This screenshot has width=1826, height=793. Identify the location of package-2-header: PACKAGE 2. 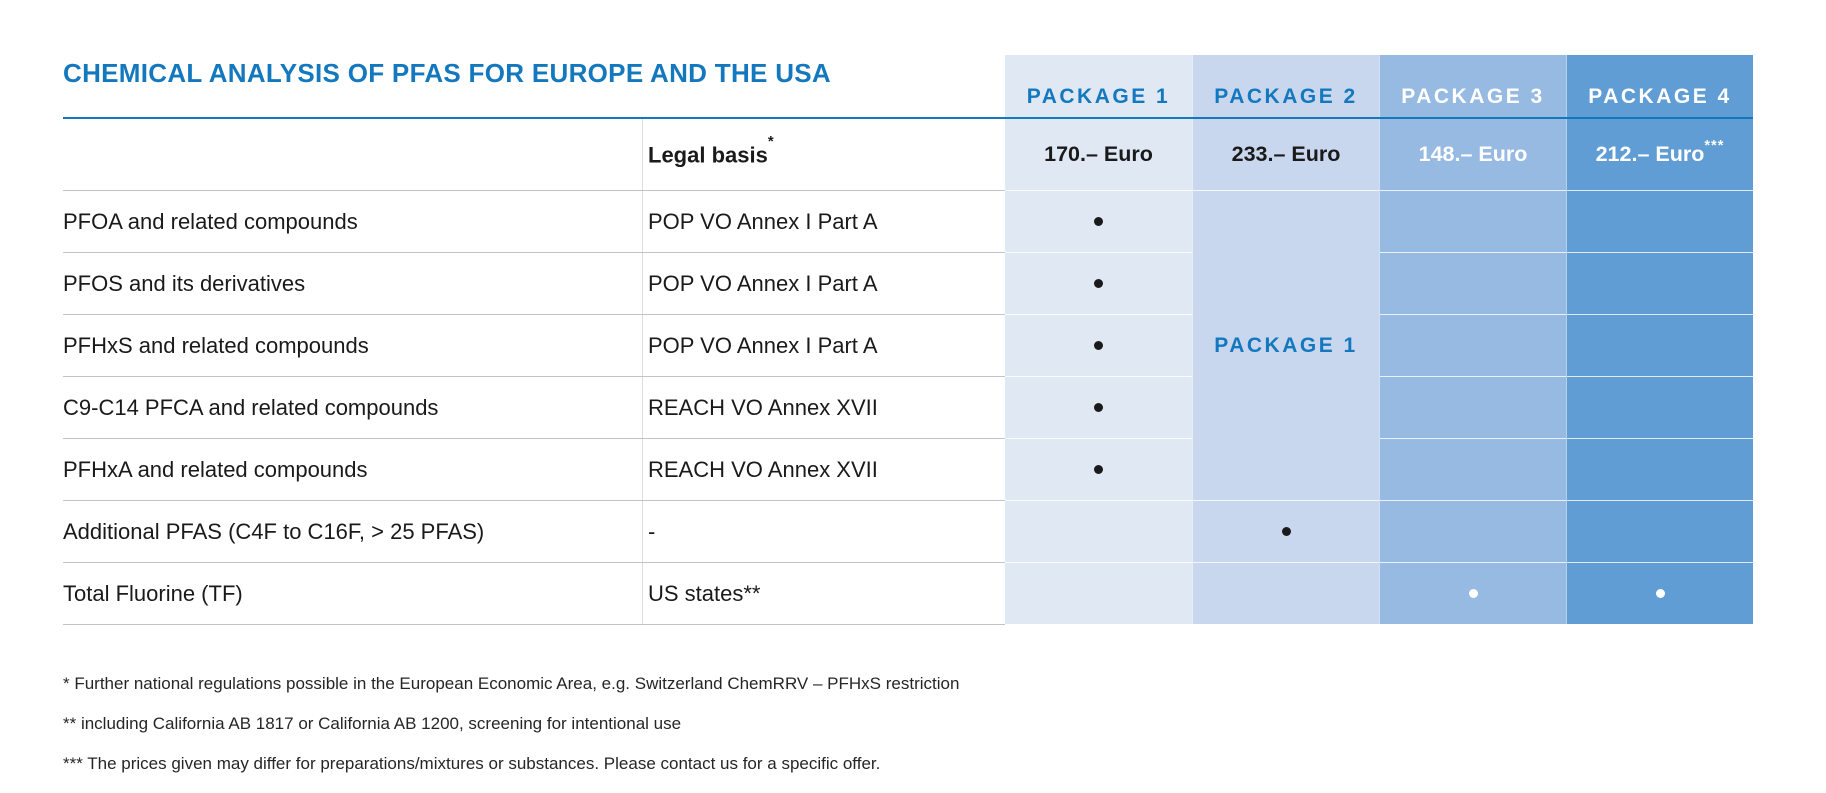
(1286, 96).